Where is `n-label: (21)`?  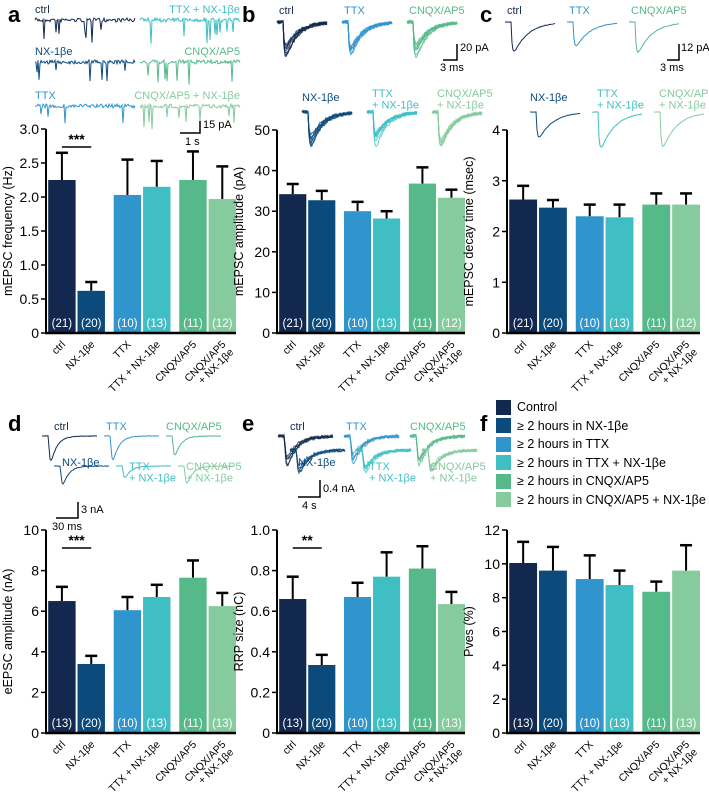
n-label: (21) is located at coordinates (62, 324).